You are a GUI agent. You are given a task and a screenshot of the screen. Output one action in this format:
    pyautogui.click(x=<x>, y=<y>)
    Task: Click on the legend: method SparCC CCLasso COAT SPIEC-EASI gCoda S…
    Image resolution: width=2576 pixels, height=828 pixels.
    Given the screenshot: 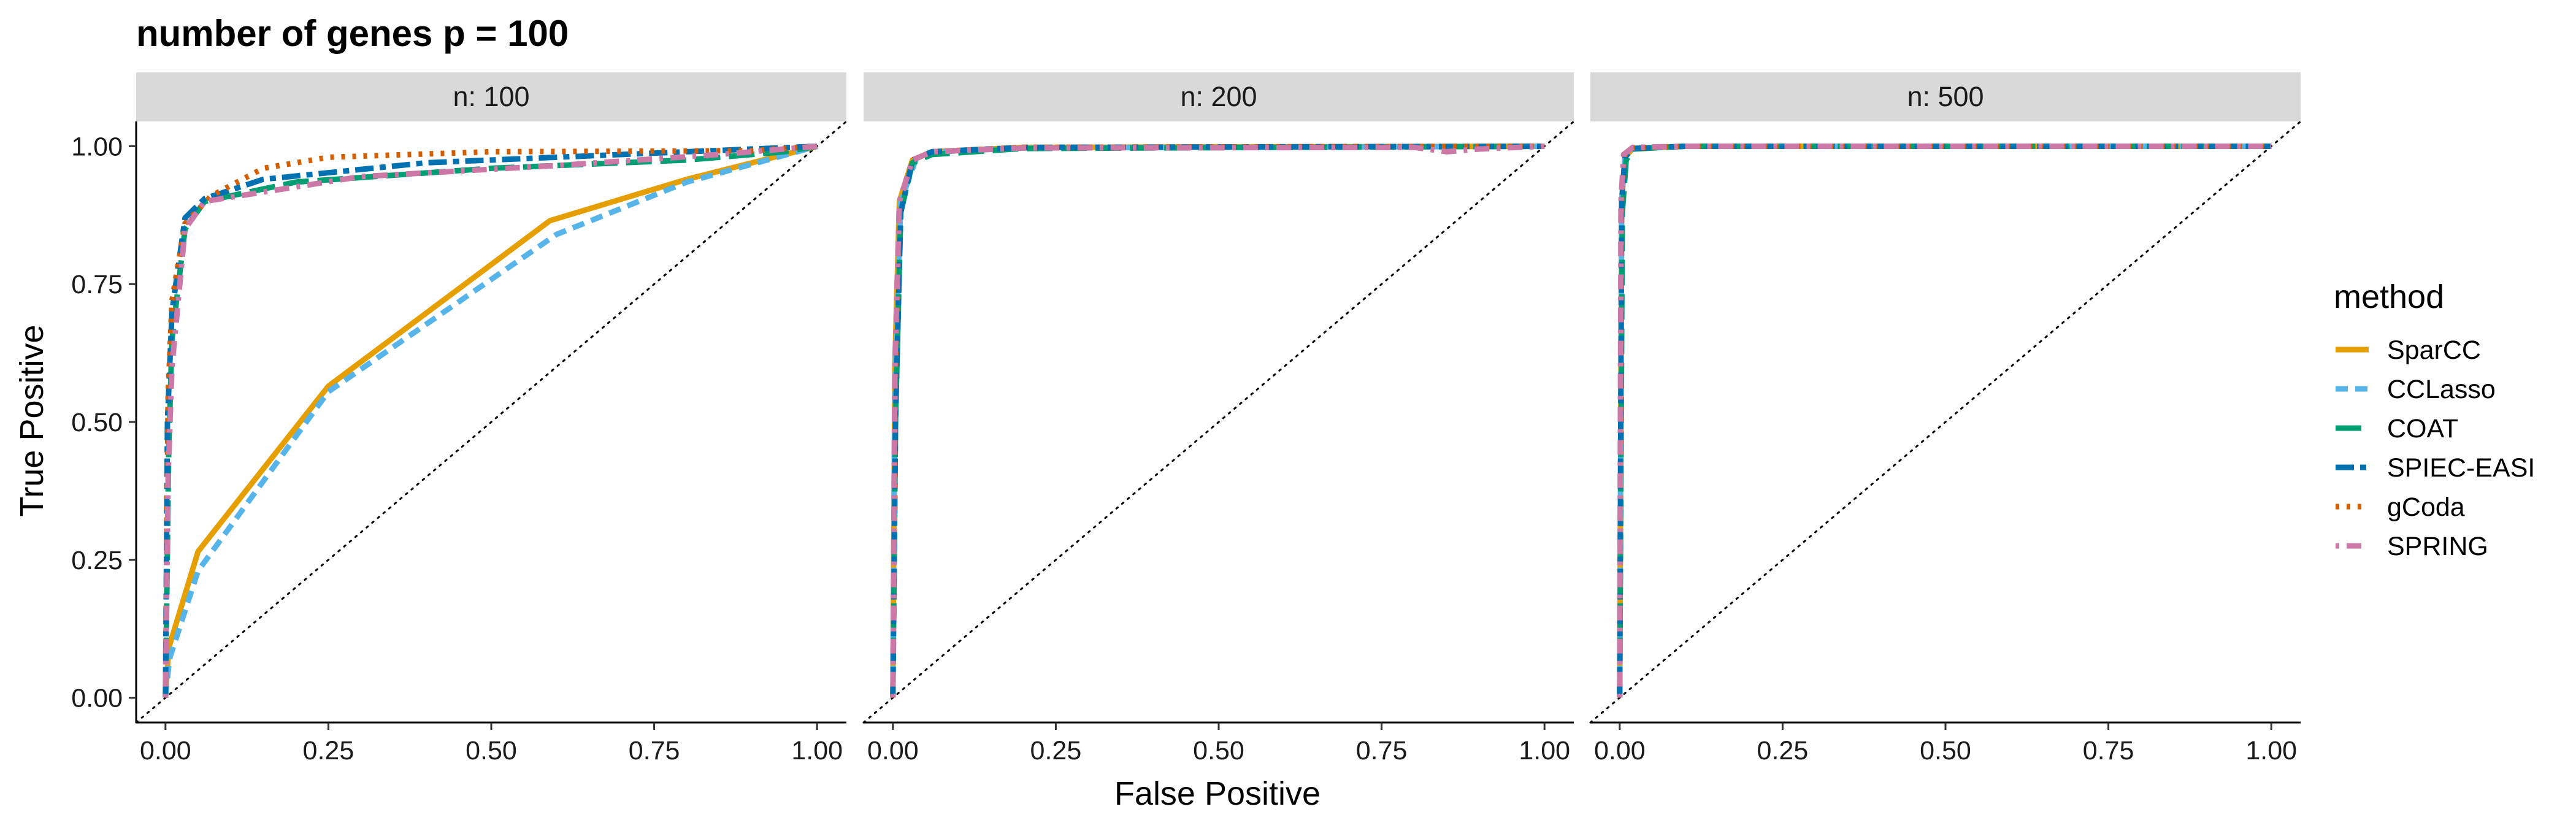 What is the action you would take?
    pyautogui.click(x=2434, y=419)
    